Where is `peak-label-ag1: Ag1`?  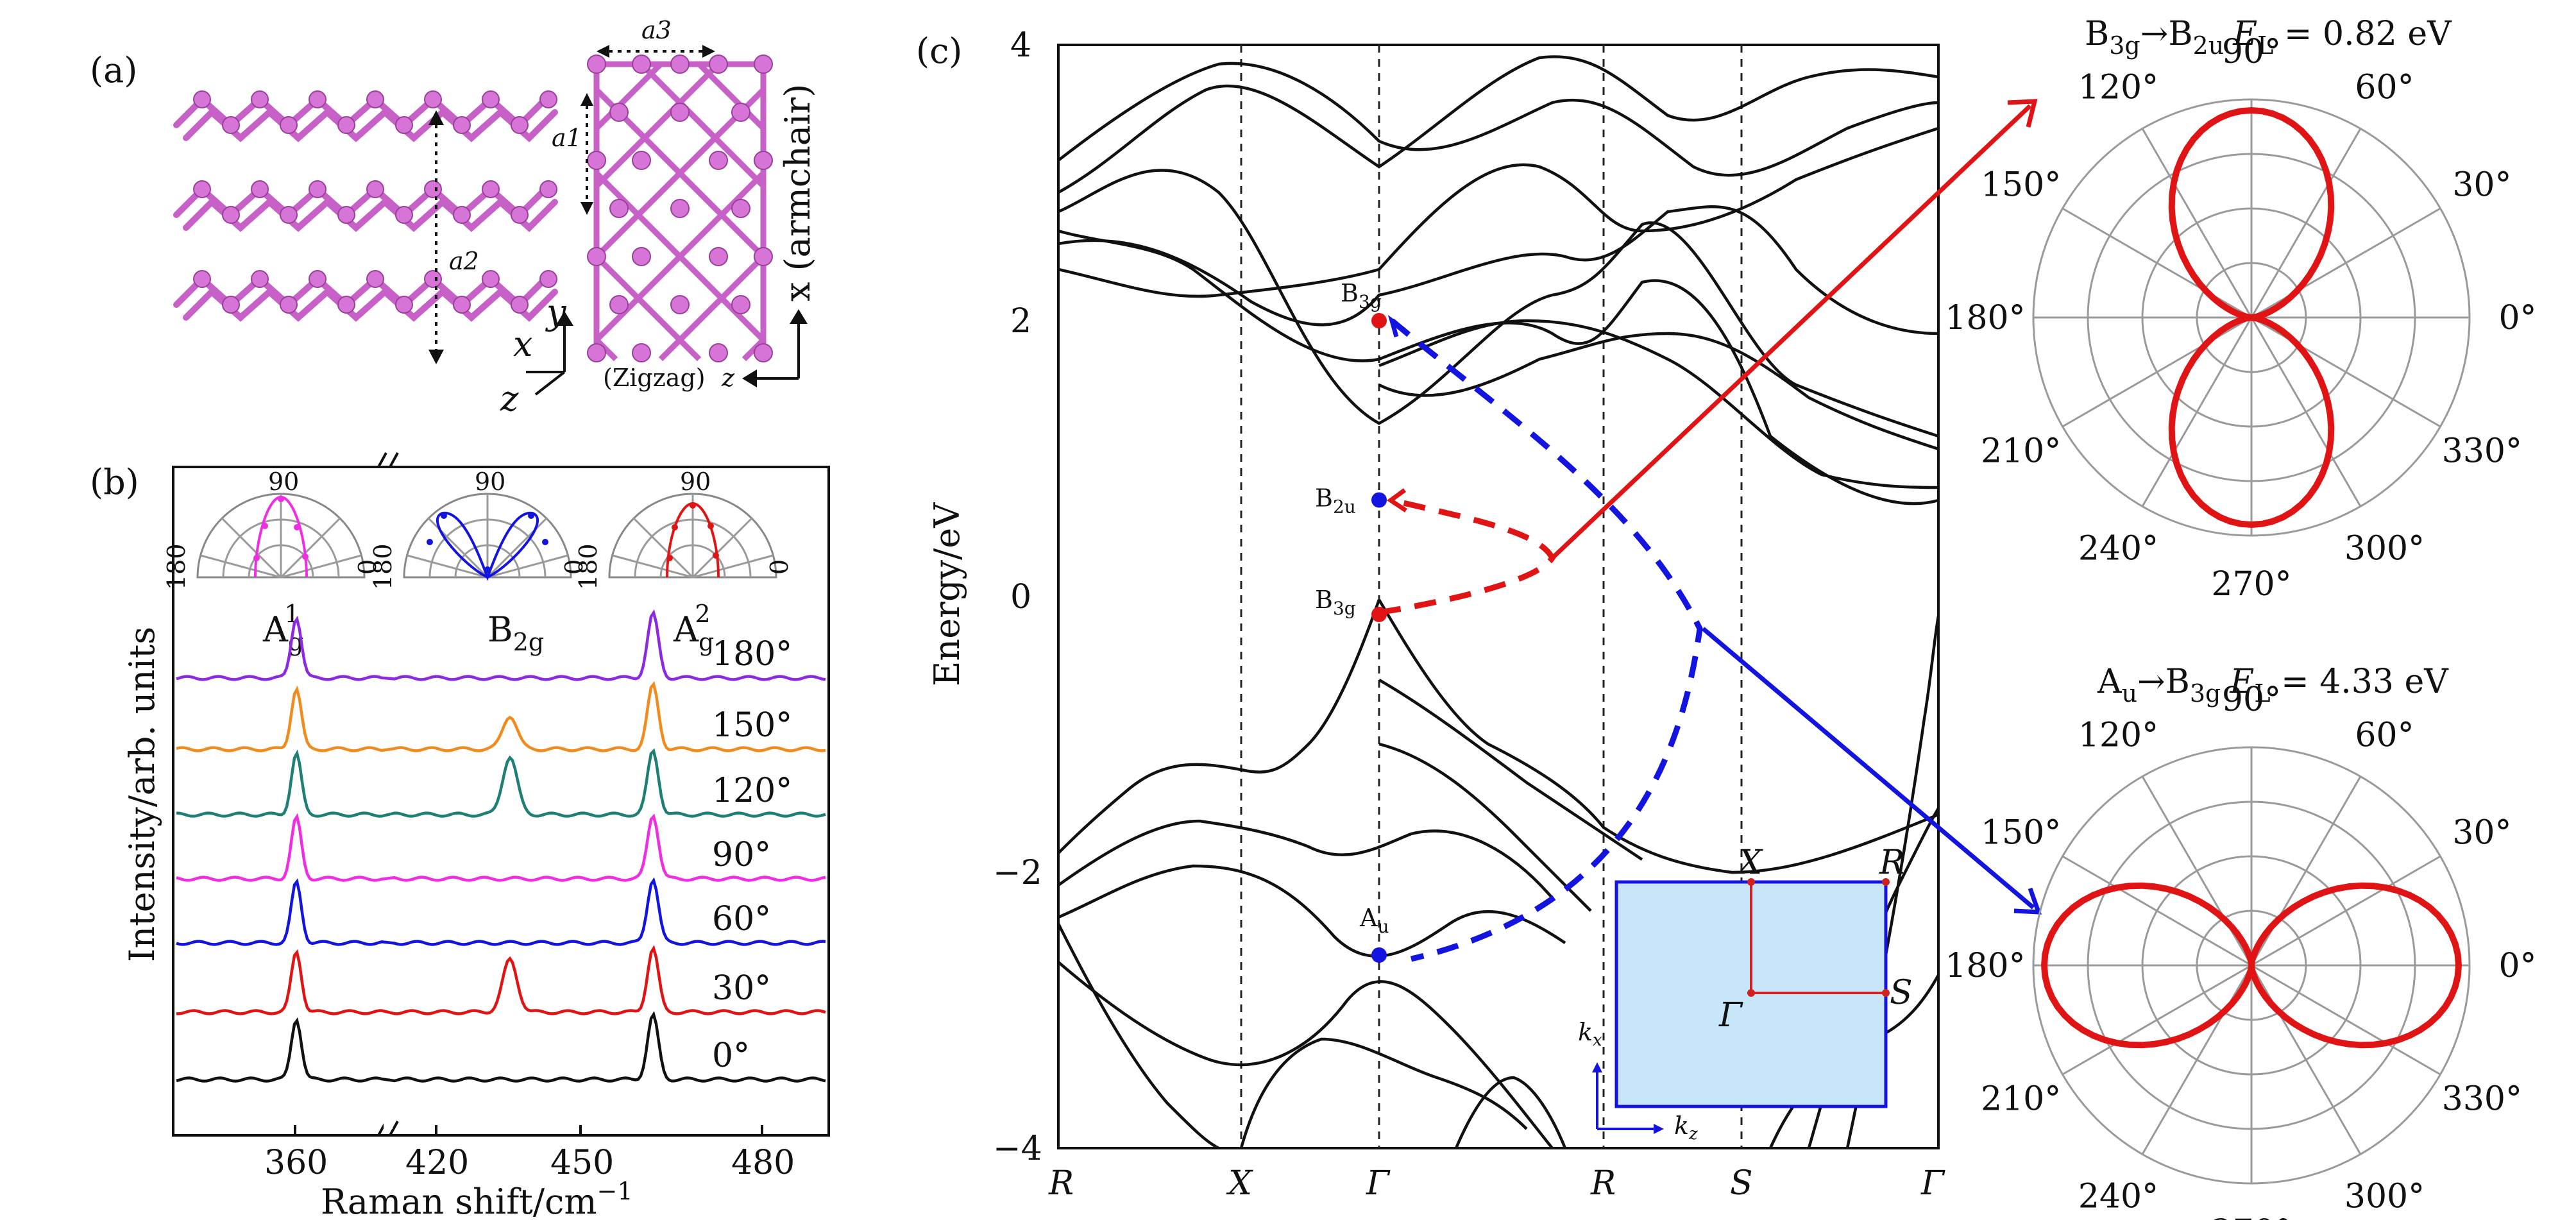
peak-label-ag1: Ag1 is located at coordinates (282, 628).